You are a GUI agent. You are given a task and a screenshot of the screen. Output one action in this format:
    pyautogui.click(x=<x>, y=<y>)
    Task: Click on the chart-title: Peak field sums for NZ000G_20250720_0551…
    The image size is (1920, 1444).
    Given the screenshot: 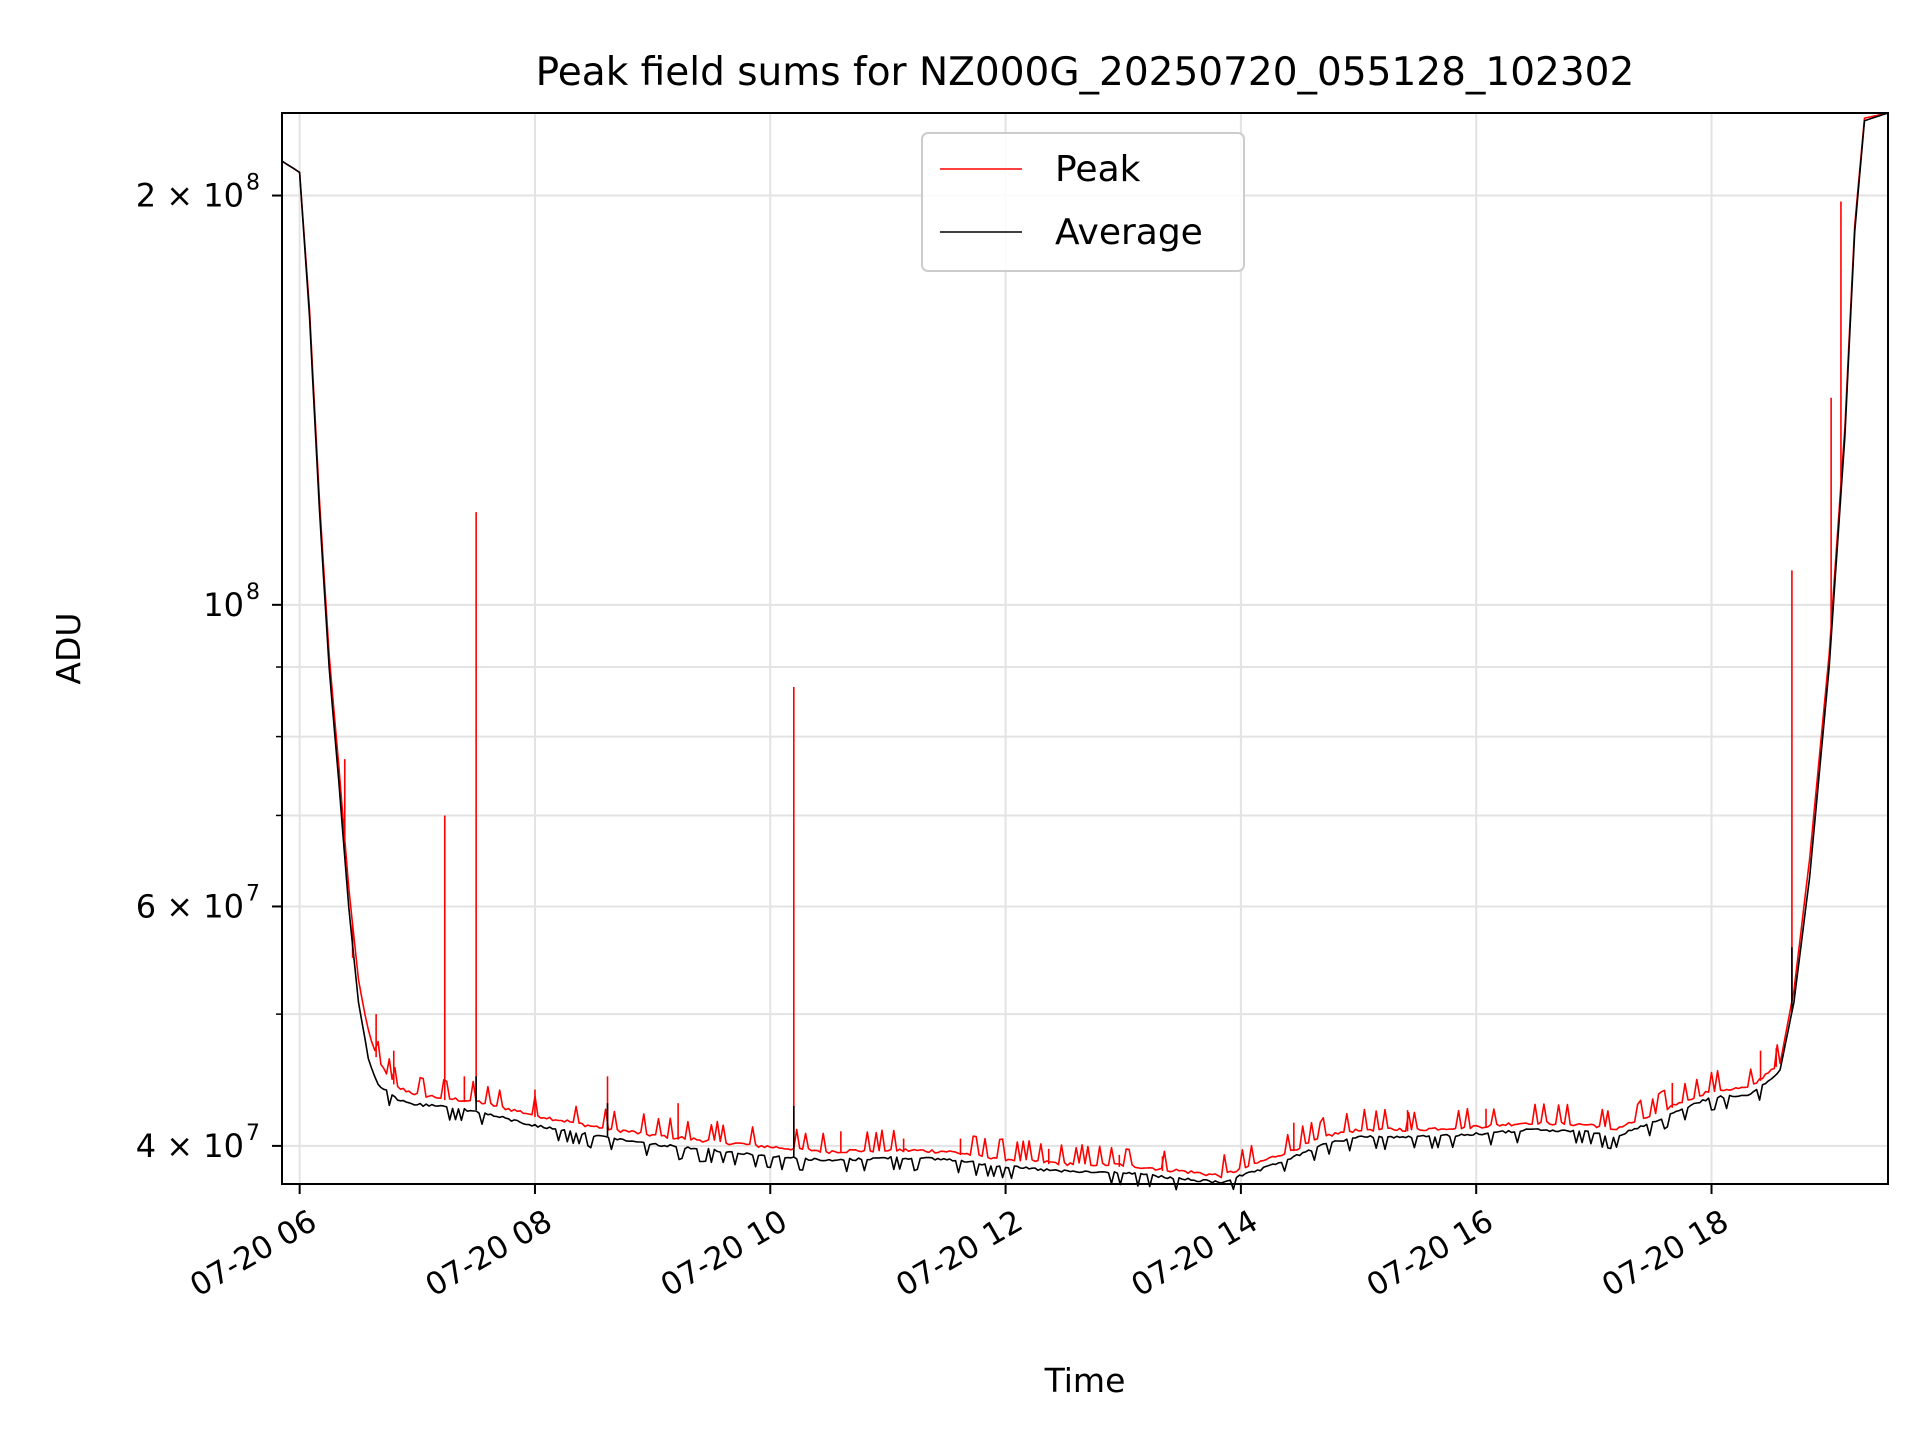 What is the action you would take?
    pyautogui.click(x=1085, y=72)
    